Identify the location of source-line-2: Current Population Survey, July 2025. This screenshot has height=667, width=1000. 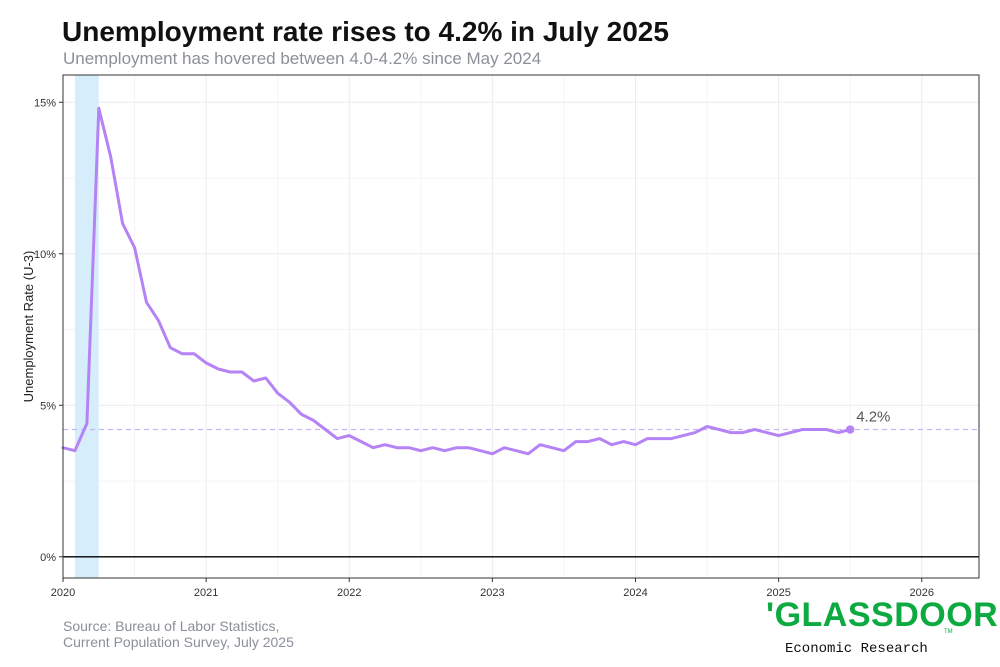
(178, 642).